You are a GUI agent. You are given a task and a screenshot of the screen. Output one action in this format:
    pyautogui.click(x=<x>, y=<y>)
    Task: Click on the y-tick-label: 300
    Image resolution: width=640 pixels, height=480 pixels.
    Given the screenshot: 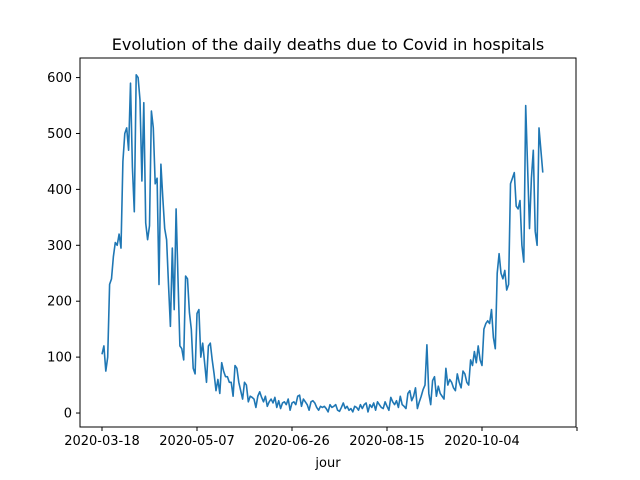 What is the action you would take?
    pyautogui.click(x=59, y=246)
    